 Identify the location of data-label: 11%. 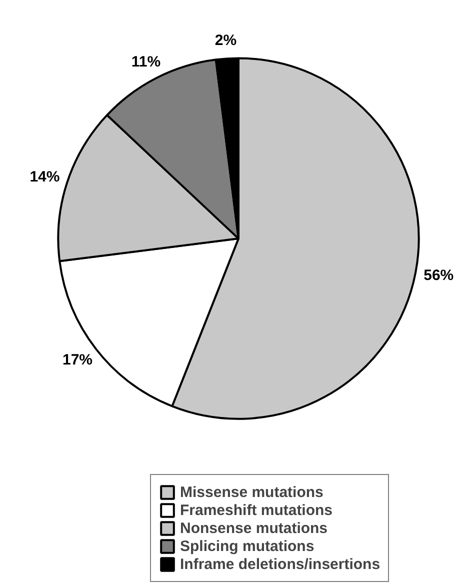
(146, 61).